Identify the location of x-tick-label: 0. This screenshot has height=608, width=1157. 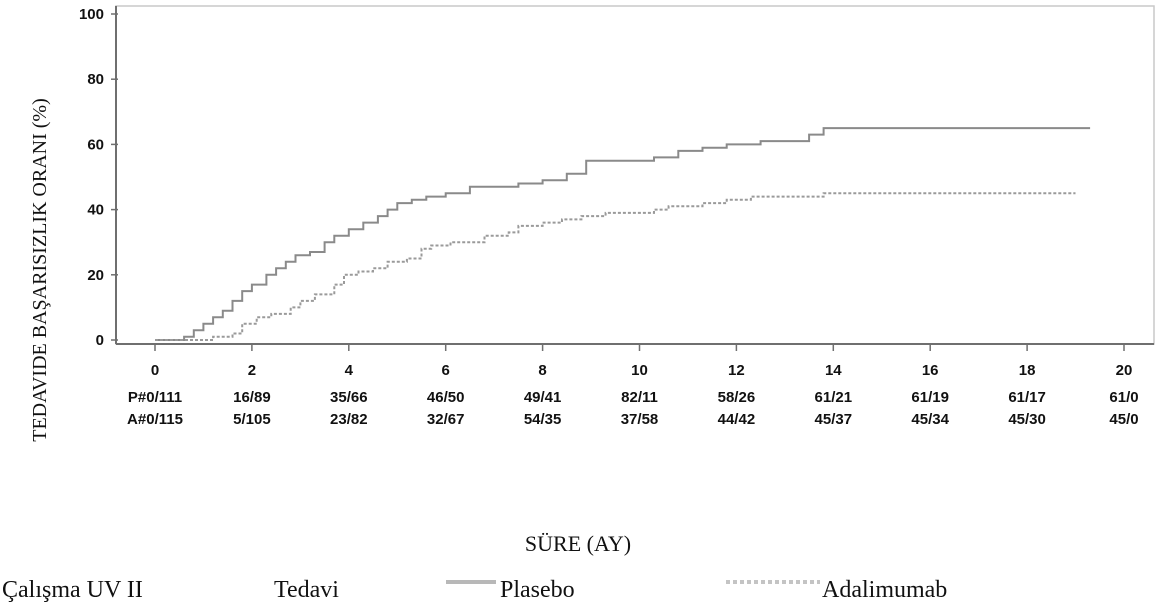
(155, 370).